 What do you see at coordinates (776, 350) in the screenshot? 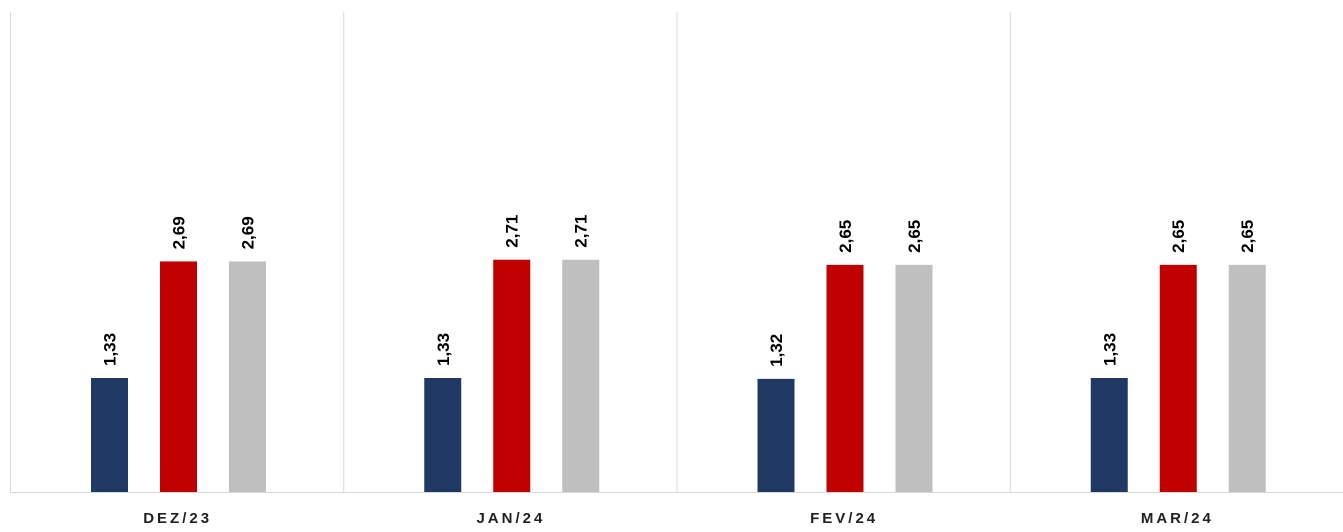
I see `data-label: 1,32` at bounding box center [776, 350].